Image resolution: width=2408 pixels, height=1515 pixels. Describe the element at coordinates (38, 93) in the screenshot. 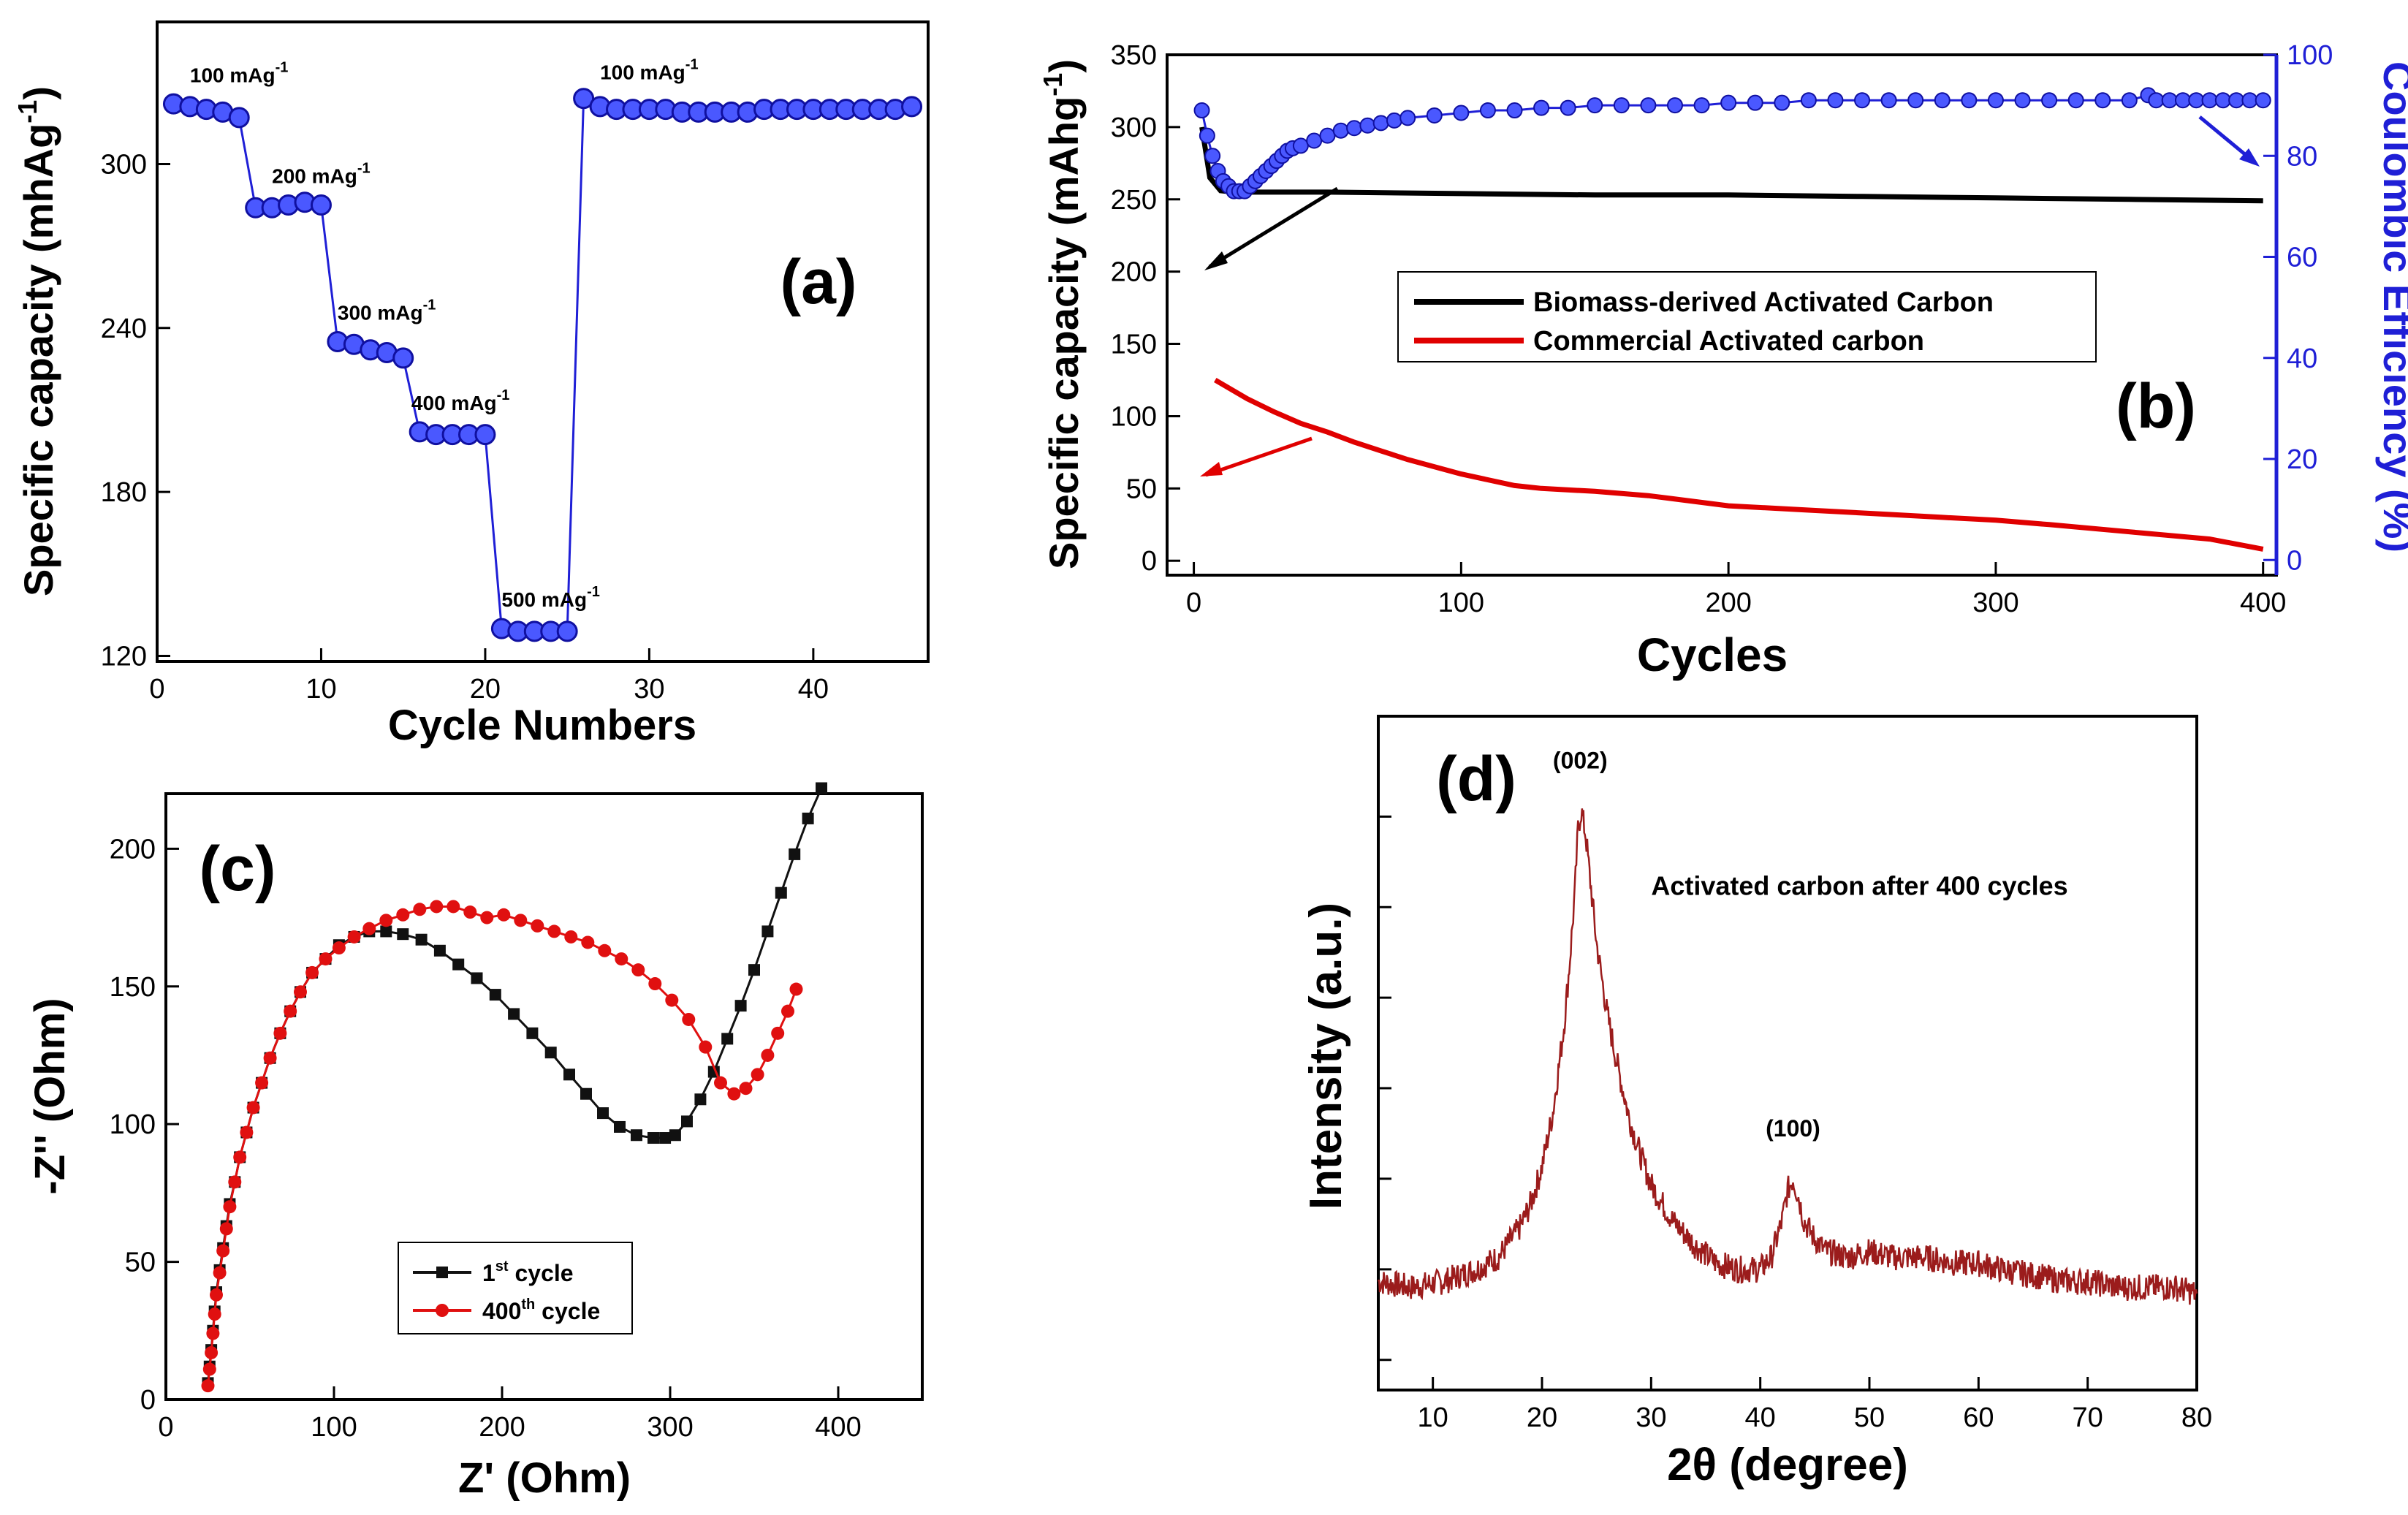

I see `panel-a-ylabel-close: )` at that location.